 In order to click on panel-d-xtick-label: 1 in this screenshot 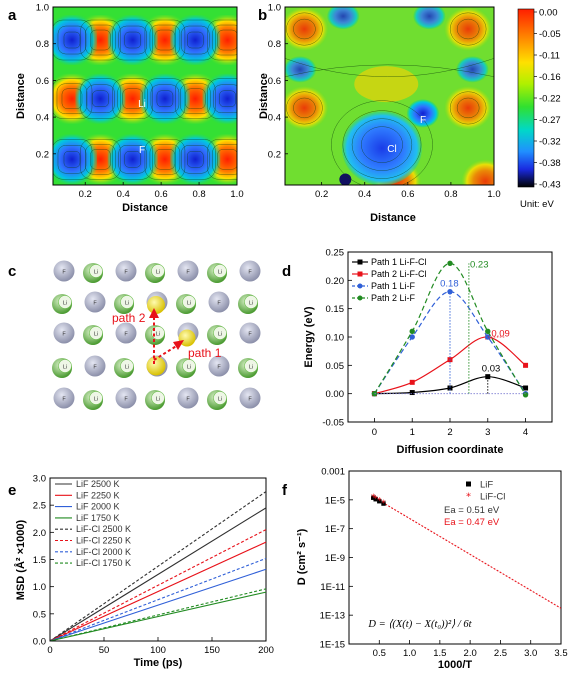, I will do `click(412, 432)`.